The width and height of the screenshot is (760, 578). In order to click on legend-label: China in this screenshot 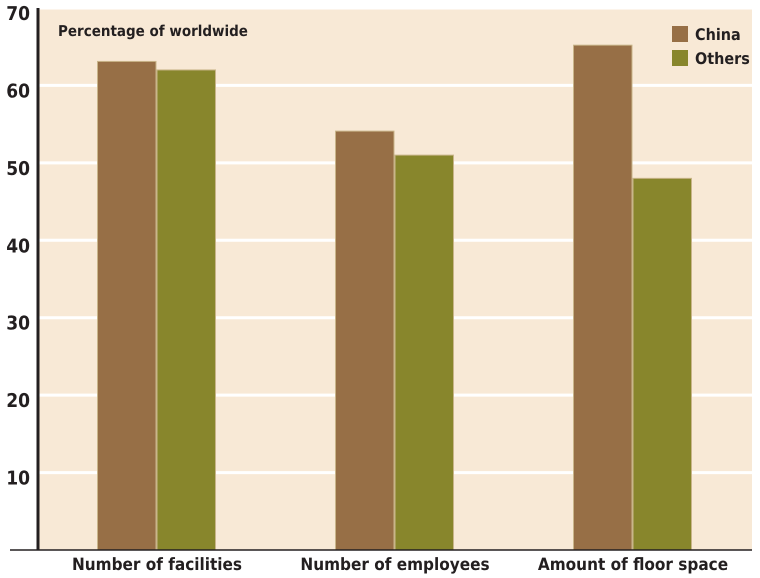, I will do `click(718, 34)`.